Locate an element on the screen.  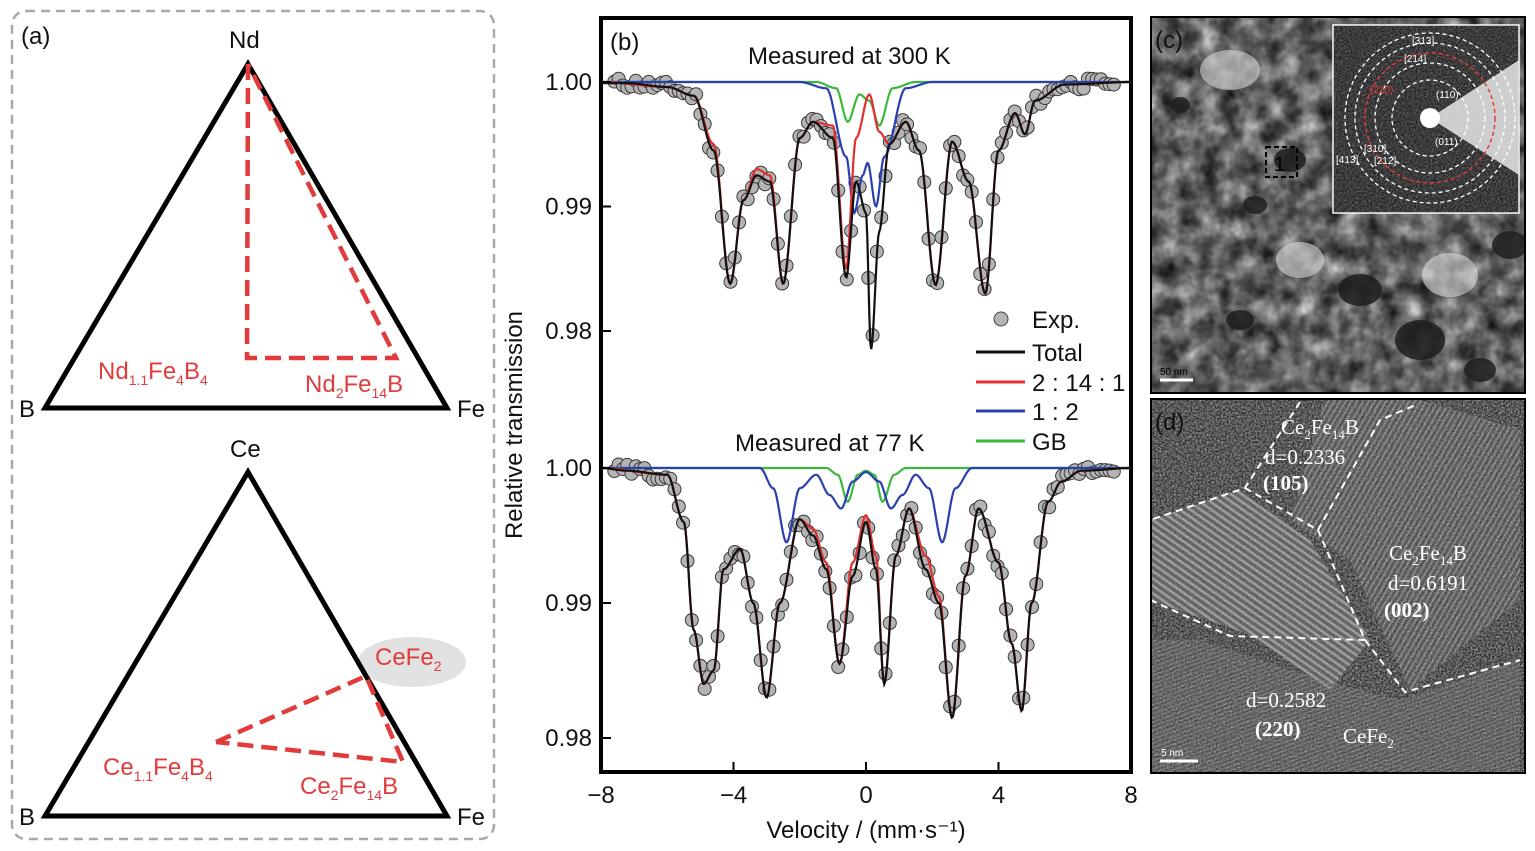
scale-bar-label: 50 nm is located at coordinates (1174, 372).